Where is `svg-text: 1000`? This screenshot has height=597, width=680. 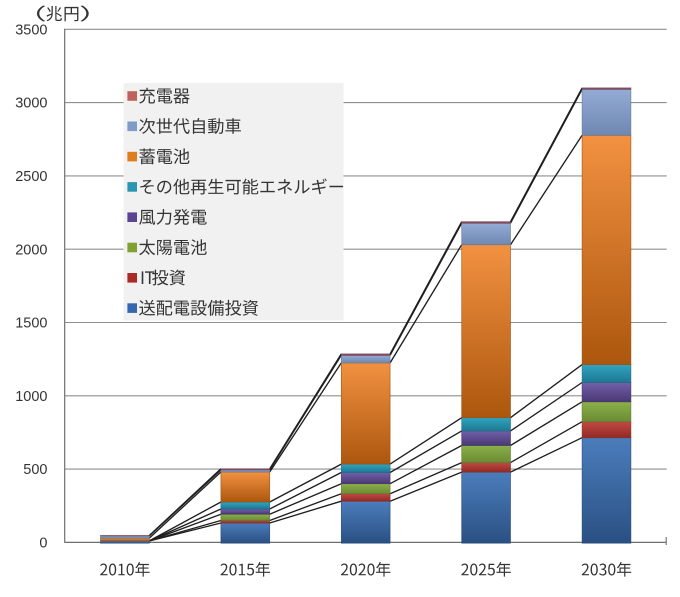
svg-text: 1000 is located at coordinates (31, 397).